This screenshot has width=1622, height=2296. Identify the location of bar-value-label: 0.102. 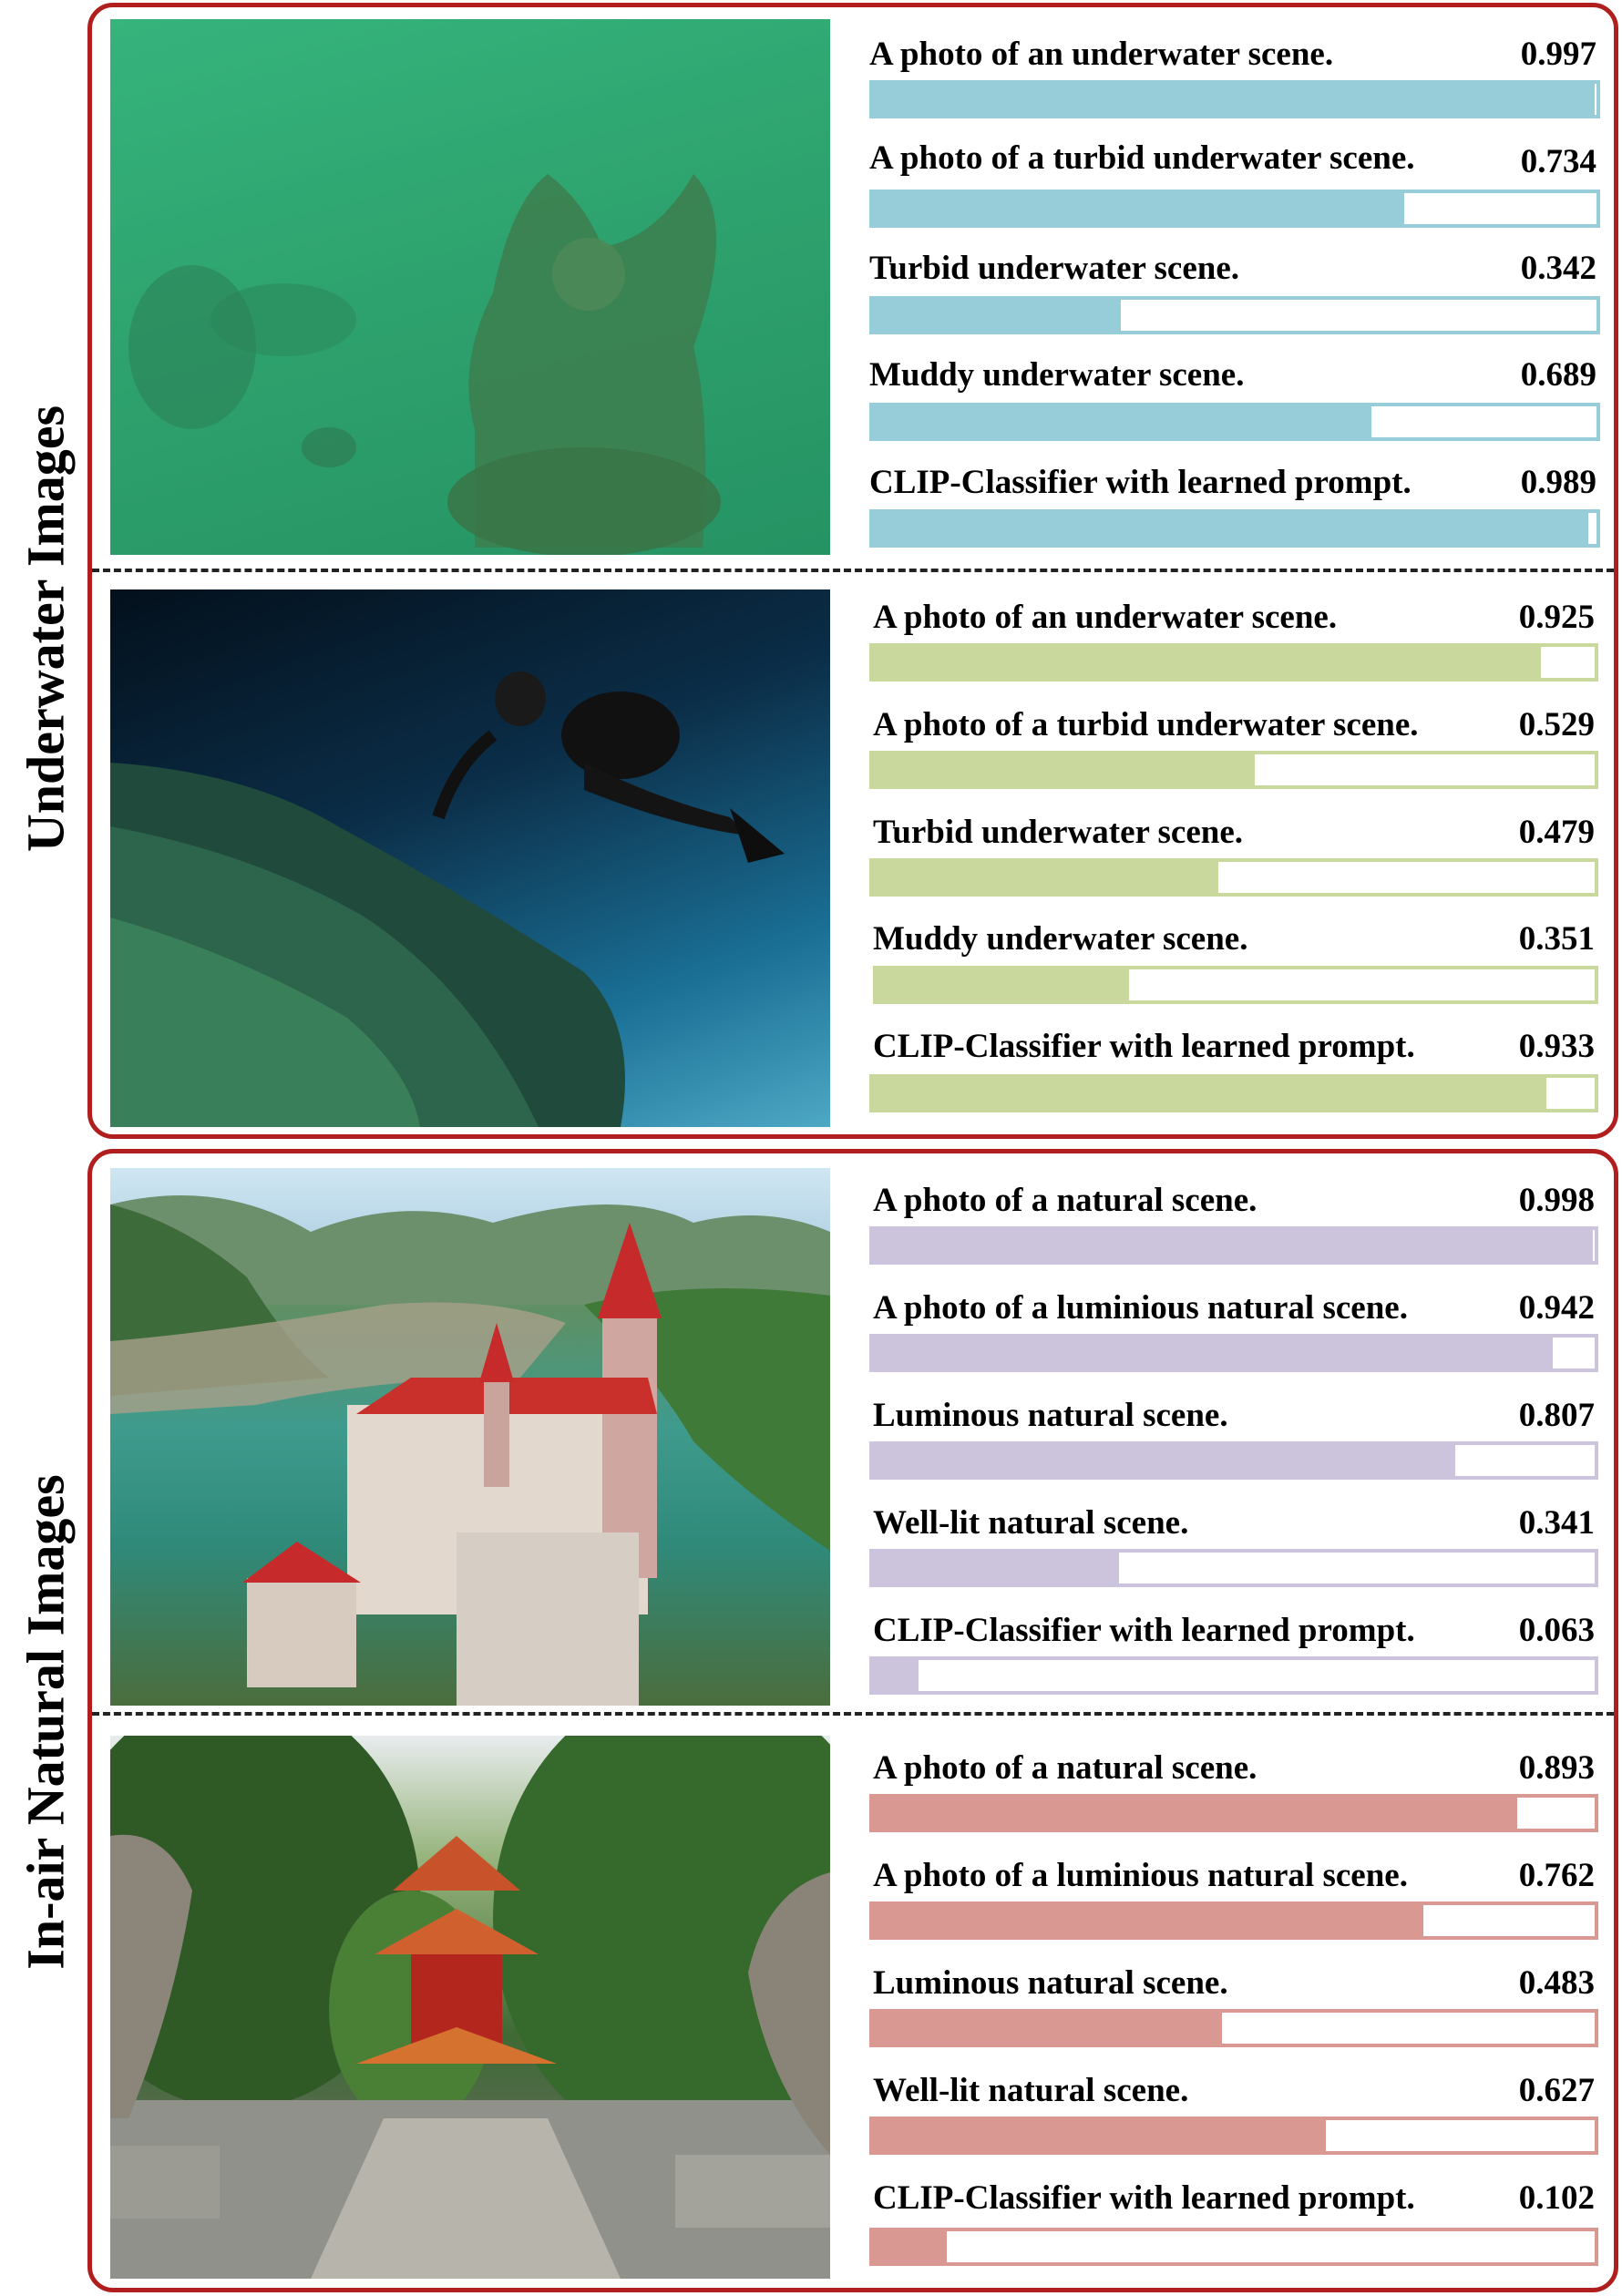
(1556, 2198).